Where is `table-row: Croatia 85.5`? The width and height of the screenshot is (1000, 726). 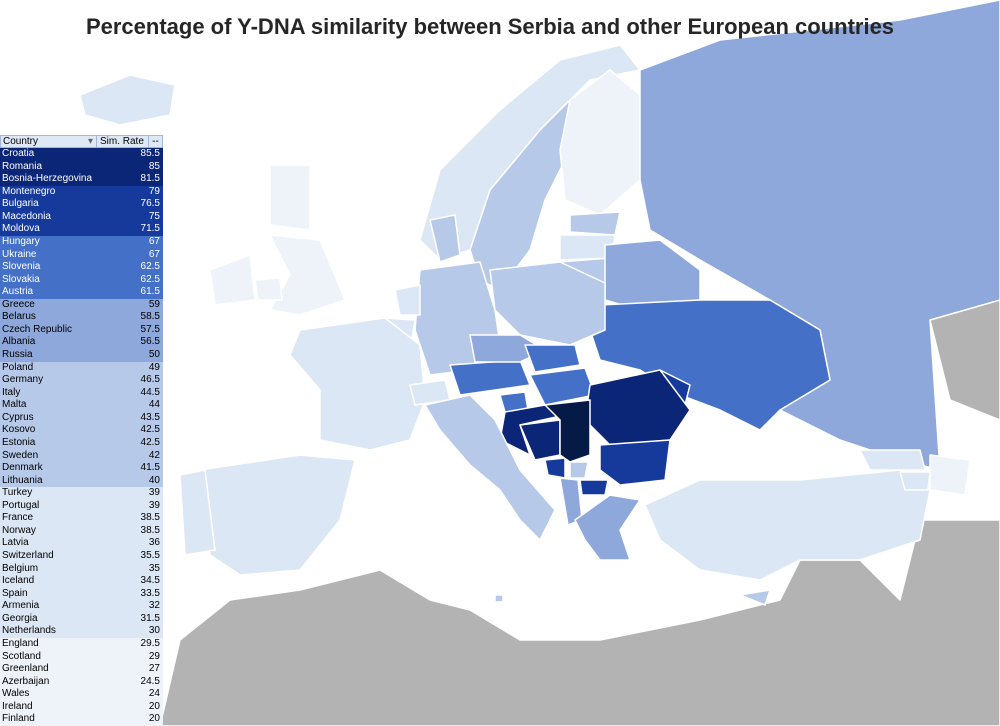 table-row: Croatia 85.5 is located at coordinates (81, 154).